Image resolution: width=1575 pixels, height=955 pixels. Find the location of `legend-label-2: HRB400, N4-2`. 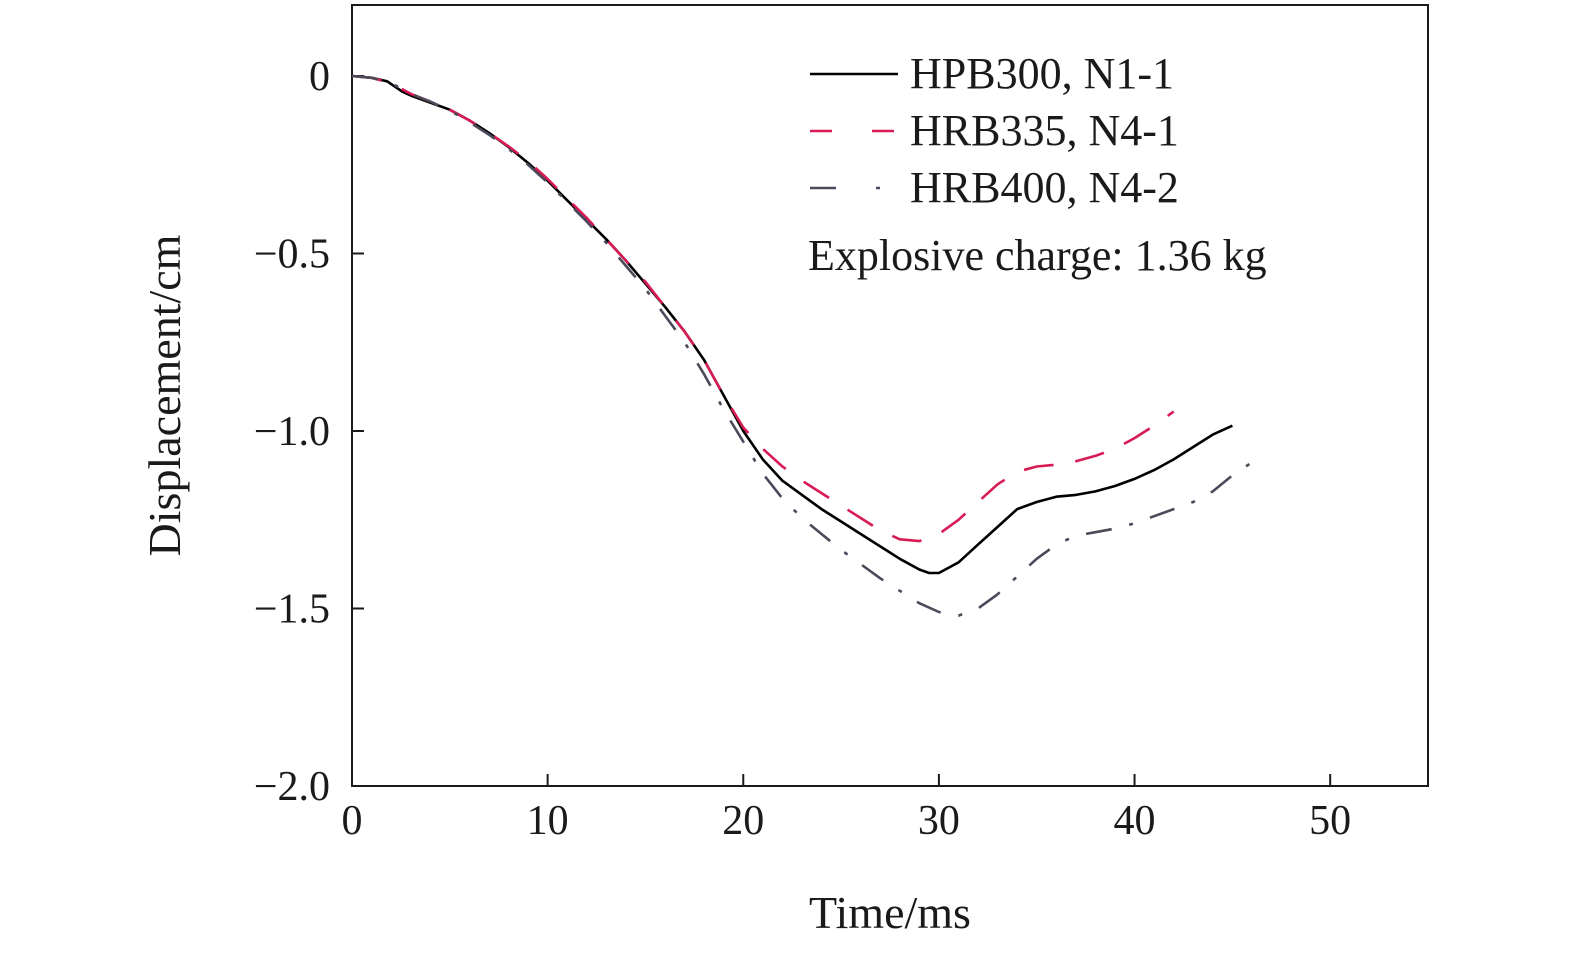

legend-label-2: HRB400, N4-2 is located at coordinates (1044, 187).